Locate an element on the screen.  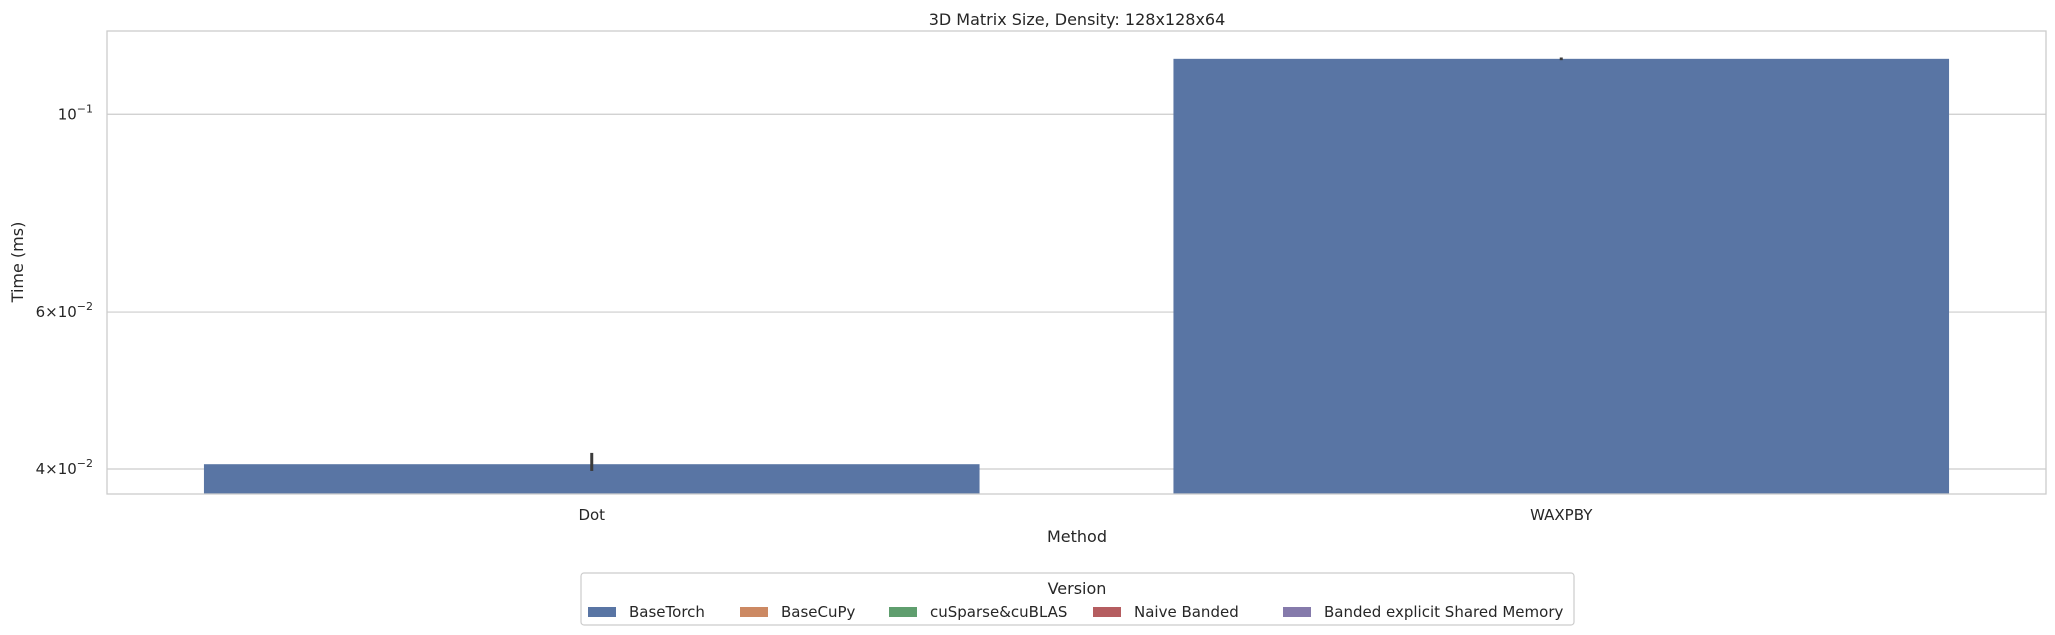
y-tick-labels: 4×10⁻² 6×10⁻² 10−1 is located at coordinates (64, 290).